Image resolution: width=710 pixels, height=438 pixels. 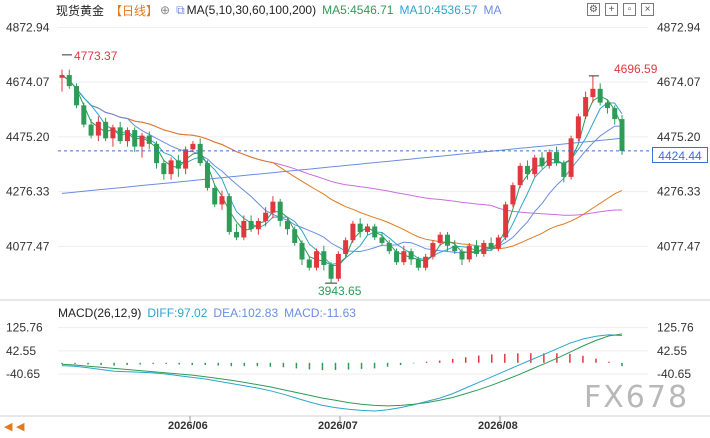 What do you see at coordinates (96, 56) in the screenshot?
I see `high-annotation: 4773.37` at bounding box center [96, 56].